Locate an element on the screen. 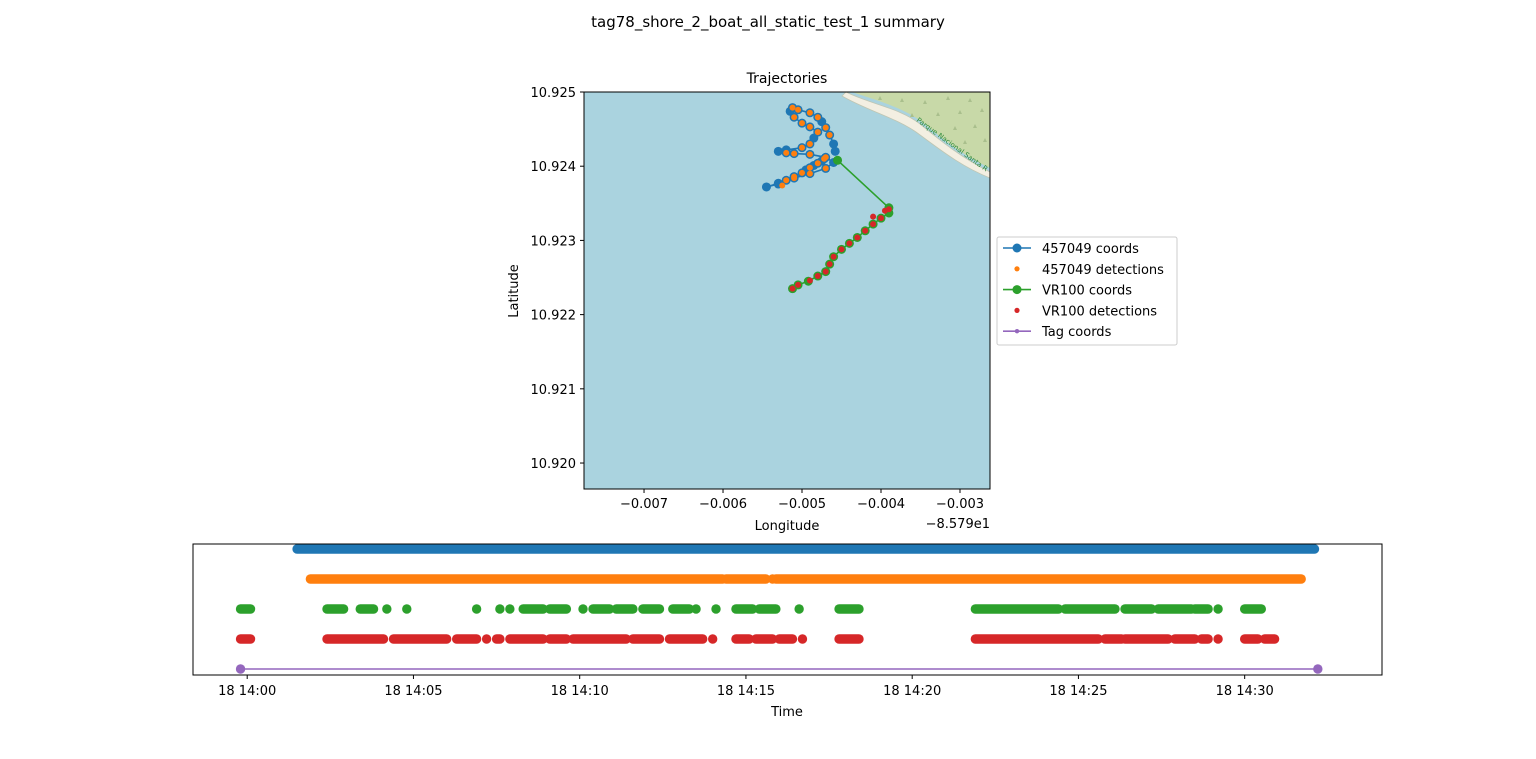 The height and width of the screenshot is (759, 1536). timeline-series-tag-coords is located at coordinates (779, 669).